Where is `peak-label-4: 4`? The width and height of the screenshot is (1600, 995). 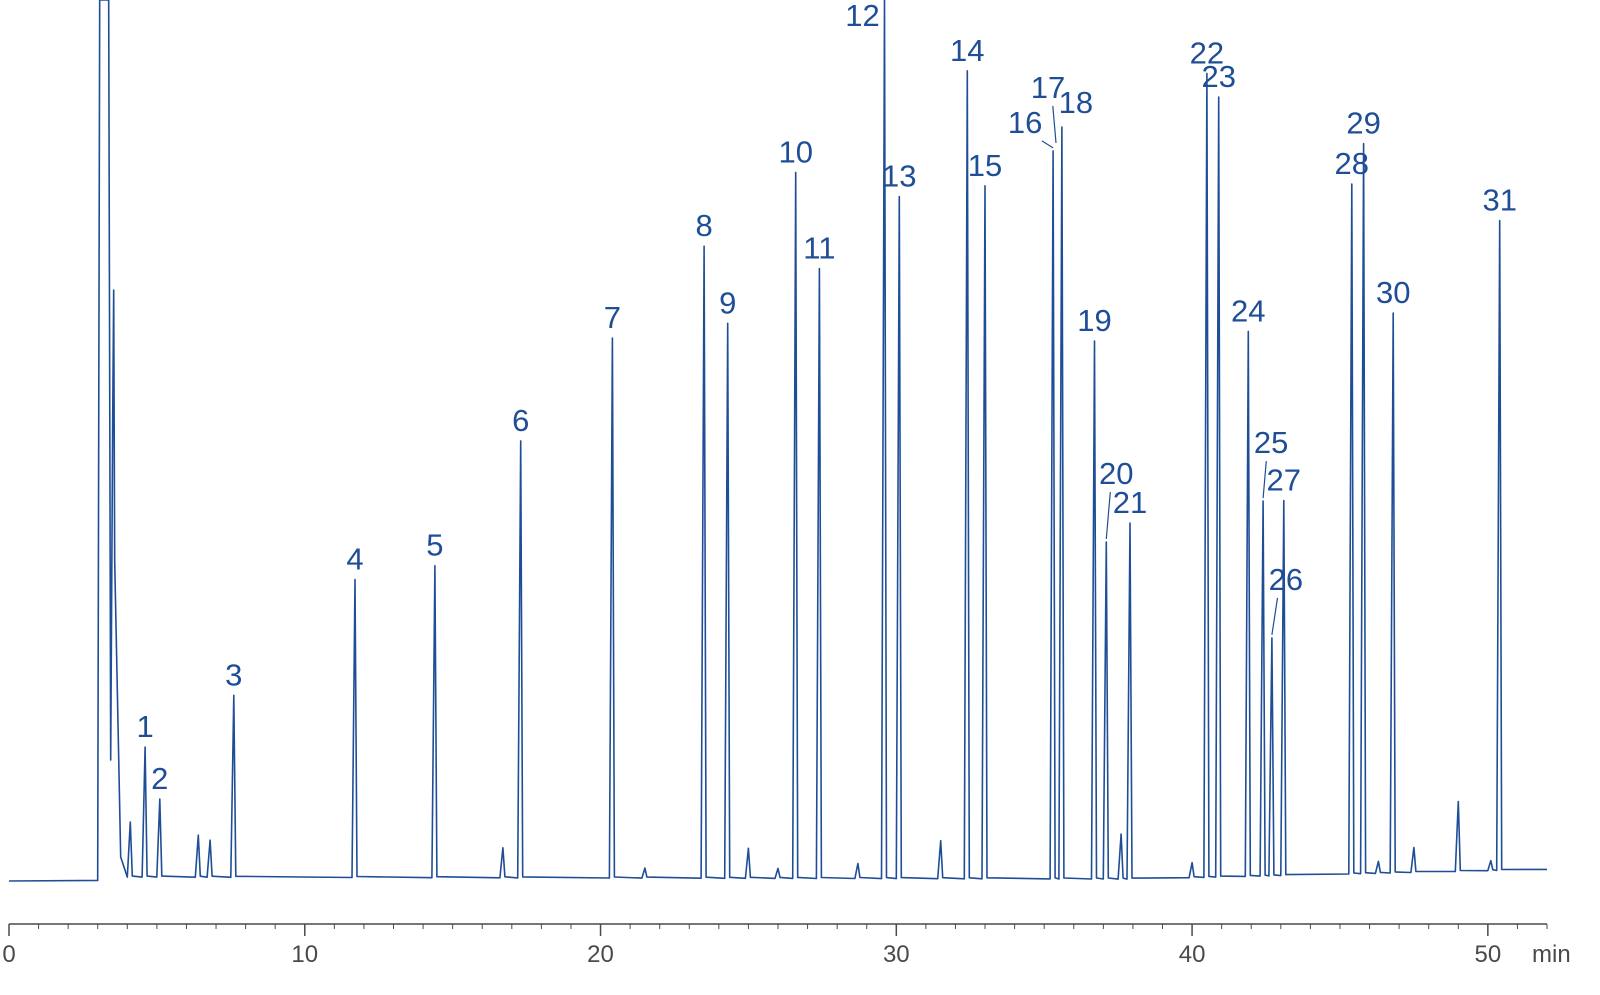
peak-label-4: 4 is located at coordinates (354, 559).